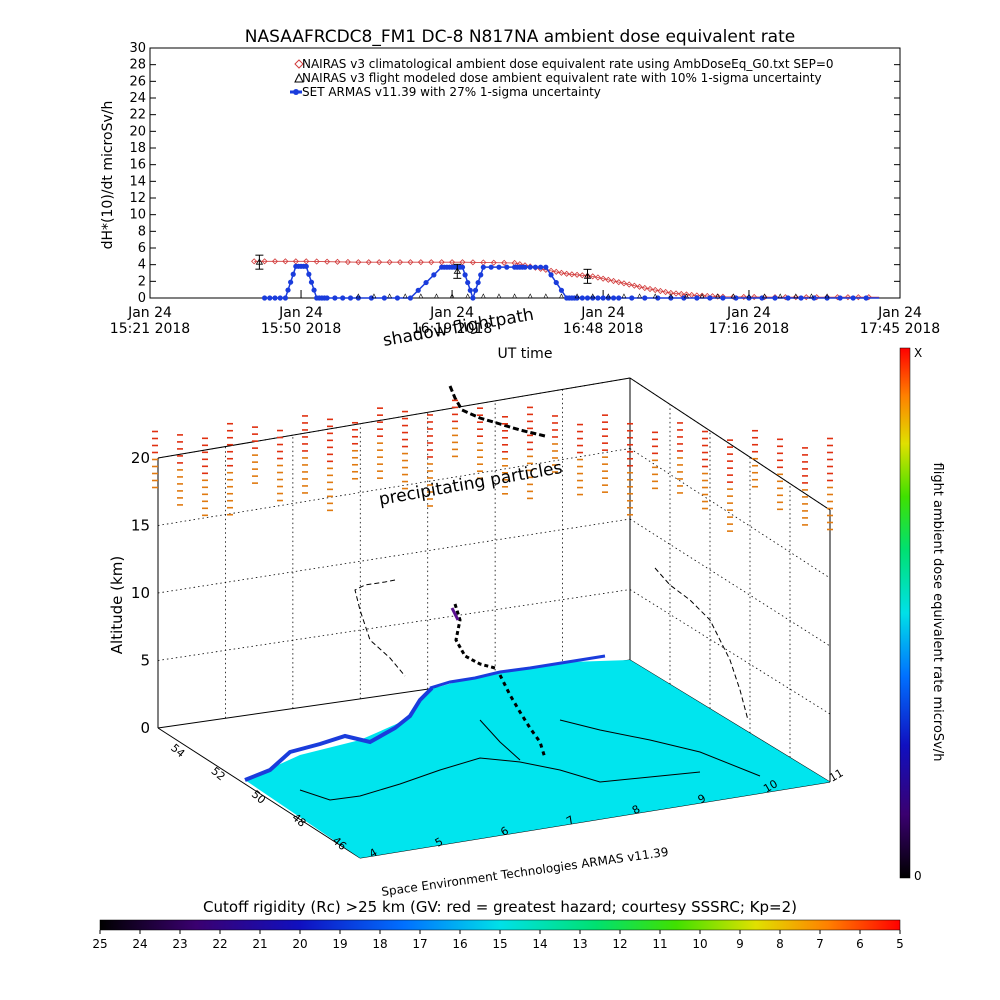 This screenshot has width=1000, height=1000. I want to click on bottom-colorbar, so click(500, 925).